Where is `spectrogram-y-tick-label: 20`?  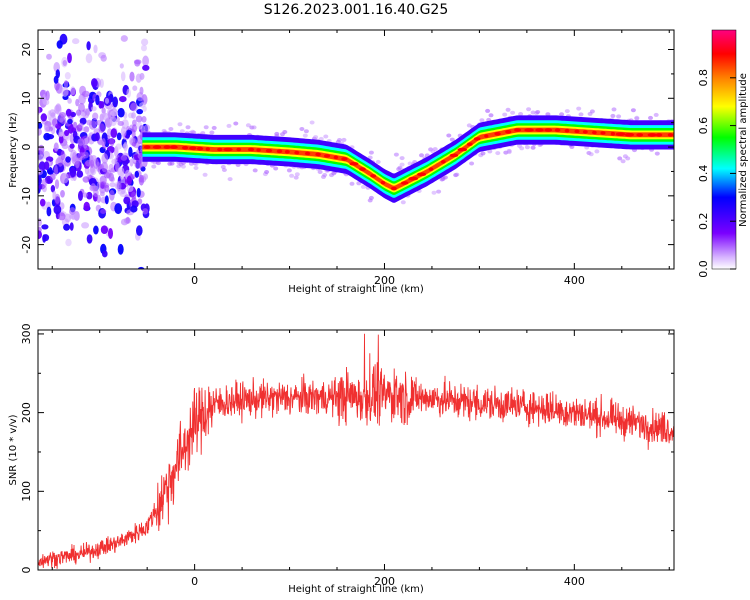 spectrogram-y-tick-label: 20 is located at coordinates (26, 50).